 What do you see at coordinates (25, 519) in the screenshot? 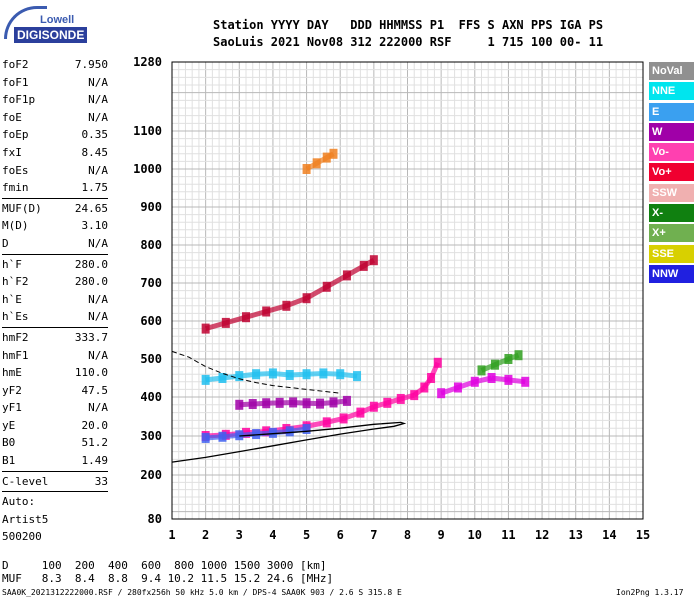
I see `param-name: Artist5` at bounding box center [25, 519].